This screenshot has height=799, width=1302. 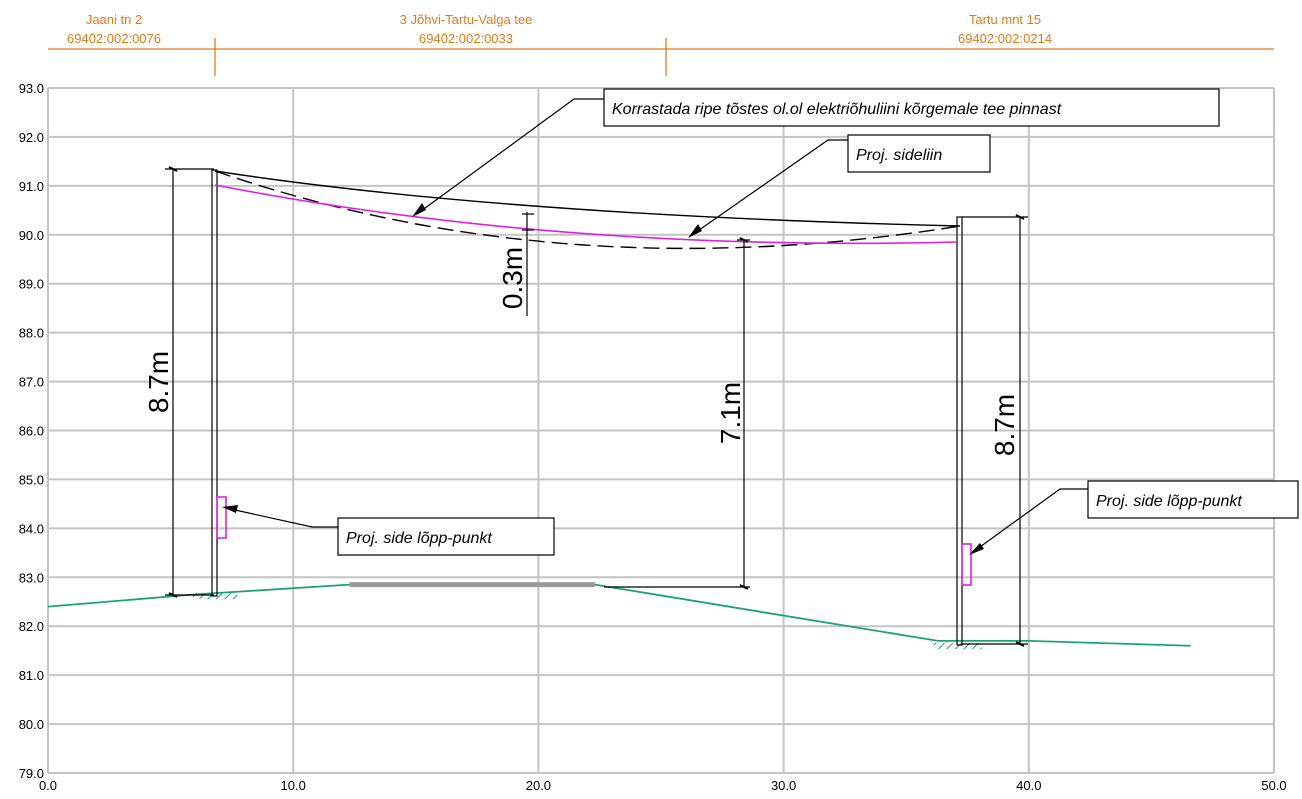 What do you see at coordinates (839, 186) in the screenshot?
I see `callout-telecom-line: Proj. sideliin` at bounding box center [839, 186].